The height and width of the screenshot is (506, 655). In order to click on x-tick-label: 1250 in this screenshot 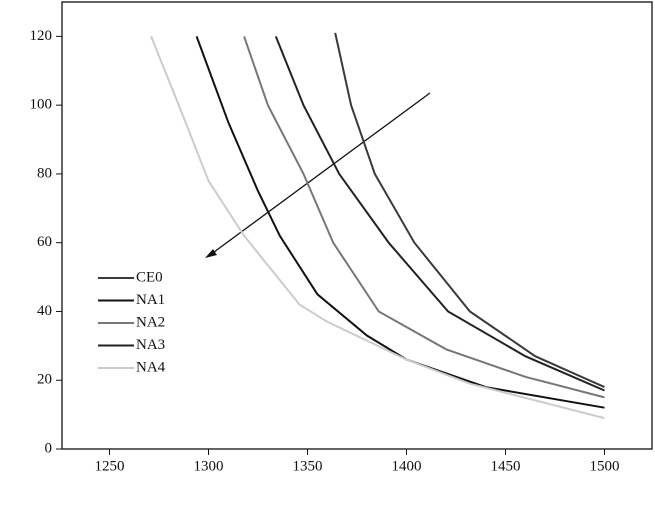, I will do `click(110, 466)`.